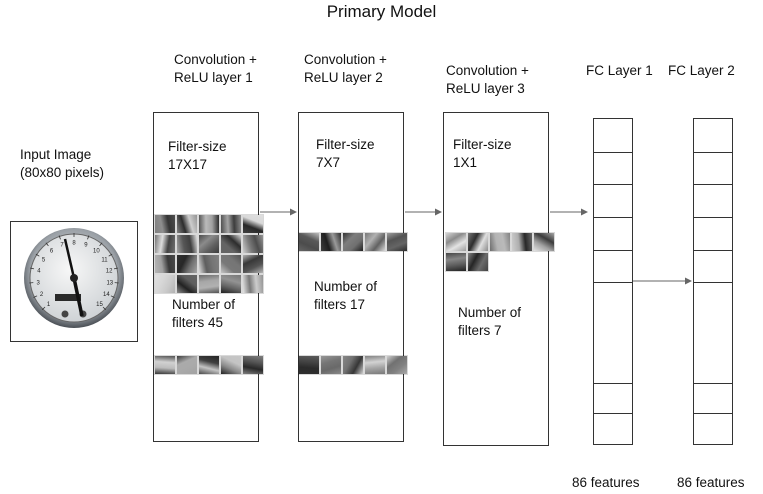 Image resolution: width=763 pixels, height=494 pixels. What do you see at coordinates (198, 322) in the screenshot?
I see `layer1-num-filters-value: filters 45` at bounding box center [198, 322].